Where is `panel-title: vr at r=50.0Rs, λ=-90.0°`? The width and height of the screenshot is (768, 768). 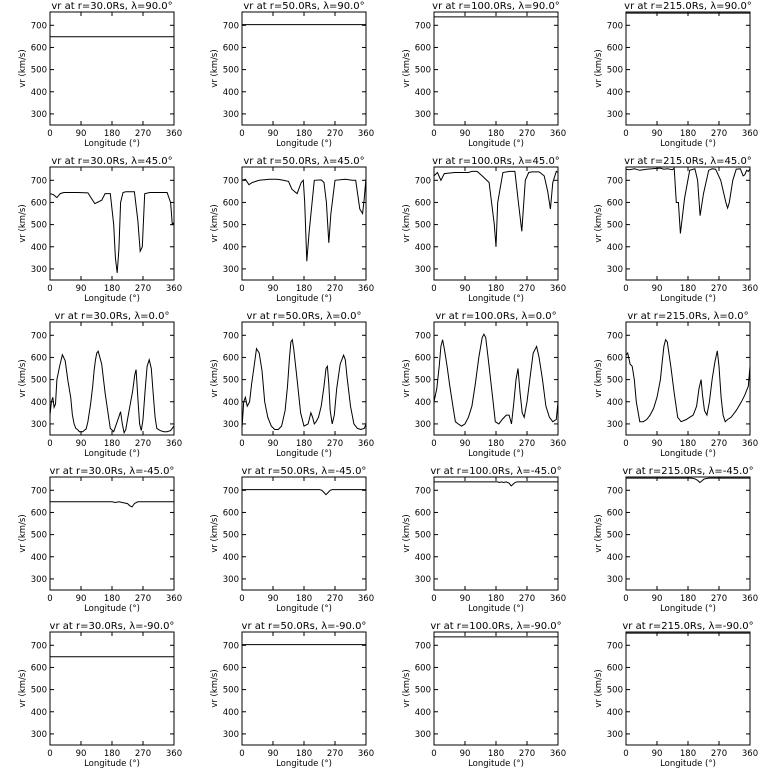
panel-title: vr at r=50.0Rs, λ=-90.0° is located at coordinates (304, 626).